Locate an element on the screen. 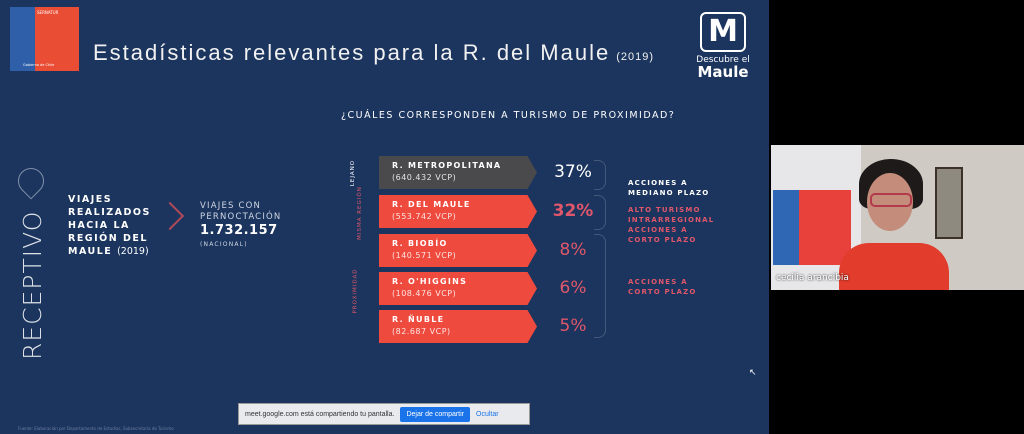  region-bar: R. O'HIGGINS (108.476 VCP) is located at coordinates (458, 288).